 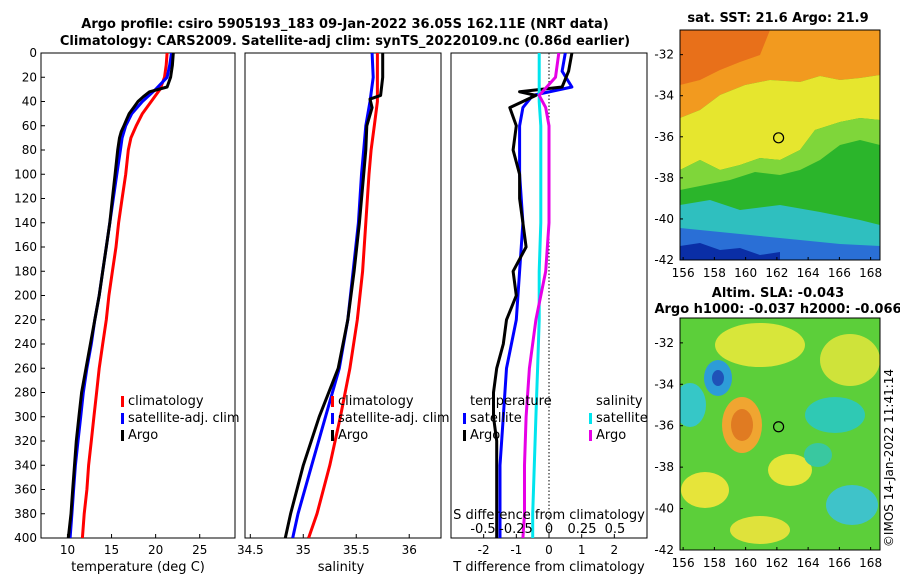 I want to click on lon-tick-label: 166, so click(x=839, y=273).